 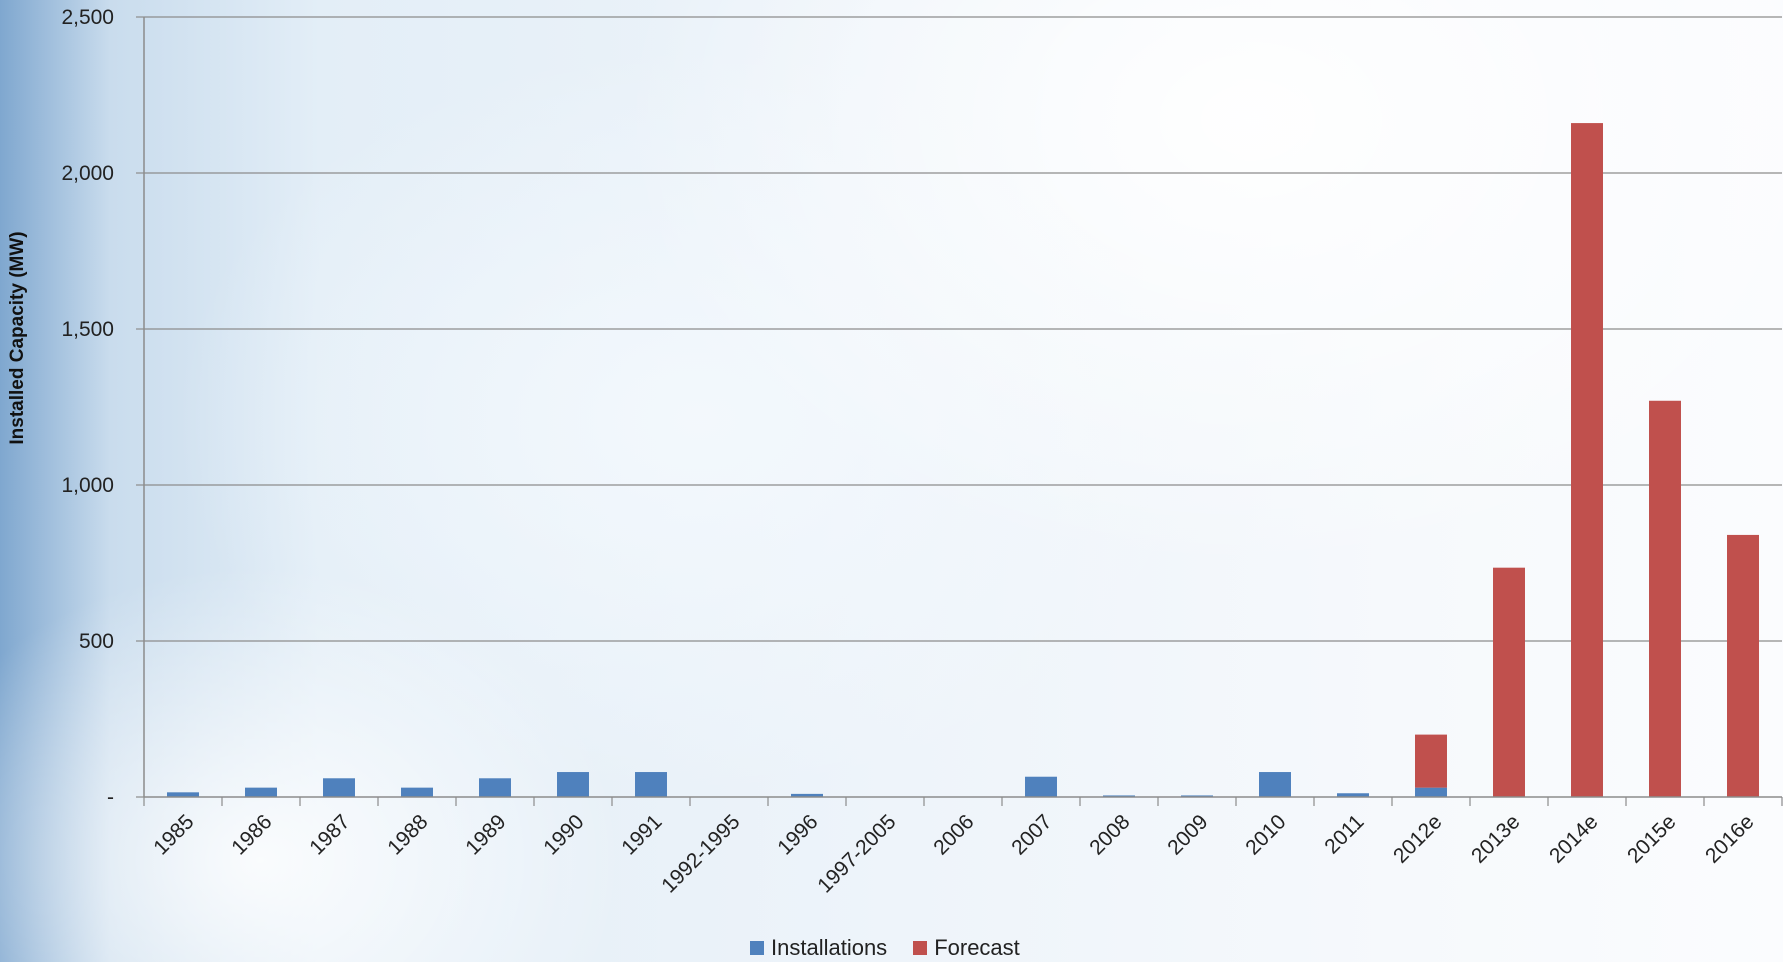 I want to click on x-tick-label: 2007, so click(x=1031, y=834).